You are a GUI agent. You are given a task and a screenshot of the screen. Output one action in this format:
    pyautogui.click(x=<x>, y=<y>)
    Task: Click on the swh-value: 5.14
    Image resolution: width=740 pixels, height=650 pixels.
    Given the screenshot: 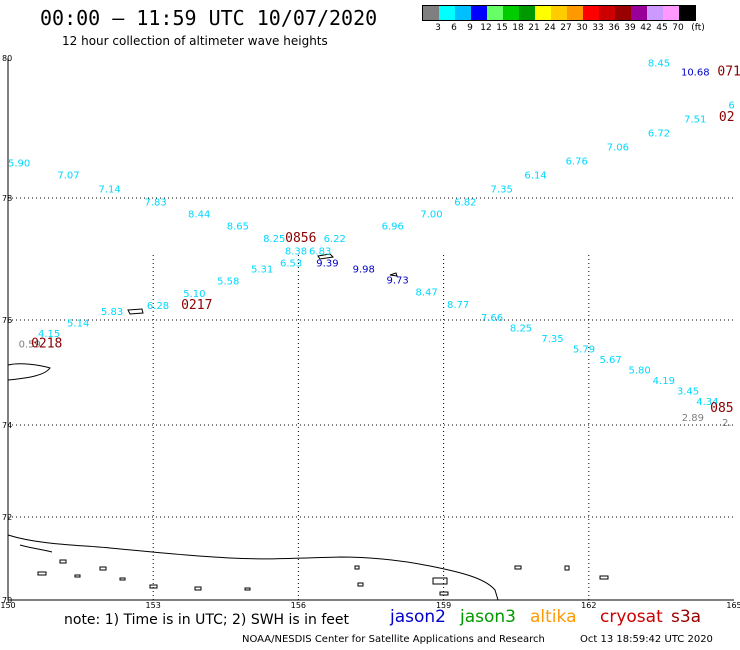 What is the action you would take?
    pyautogui.click(x=78, y=323)
    